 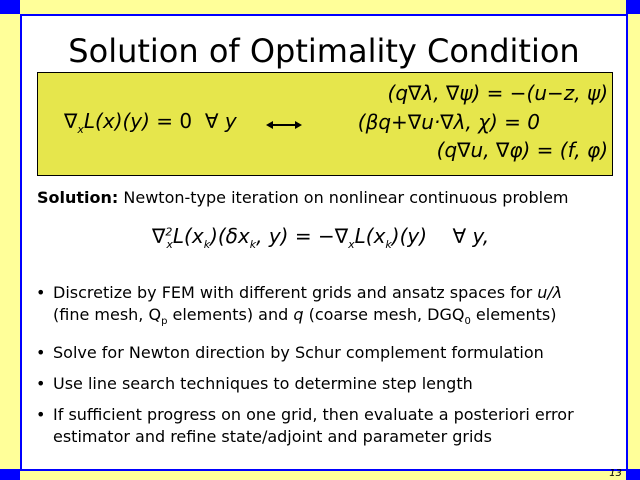 What do you see at coordinates (284, 125) in the screenshot?
I see `double-arrow-icon` at bounding box center [284, 125].